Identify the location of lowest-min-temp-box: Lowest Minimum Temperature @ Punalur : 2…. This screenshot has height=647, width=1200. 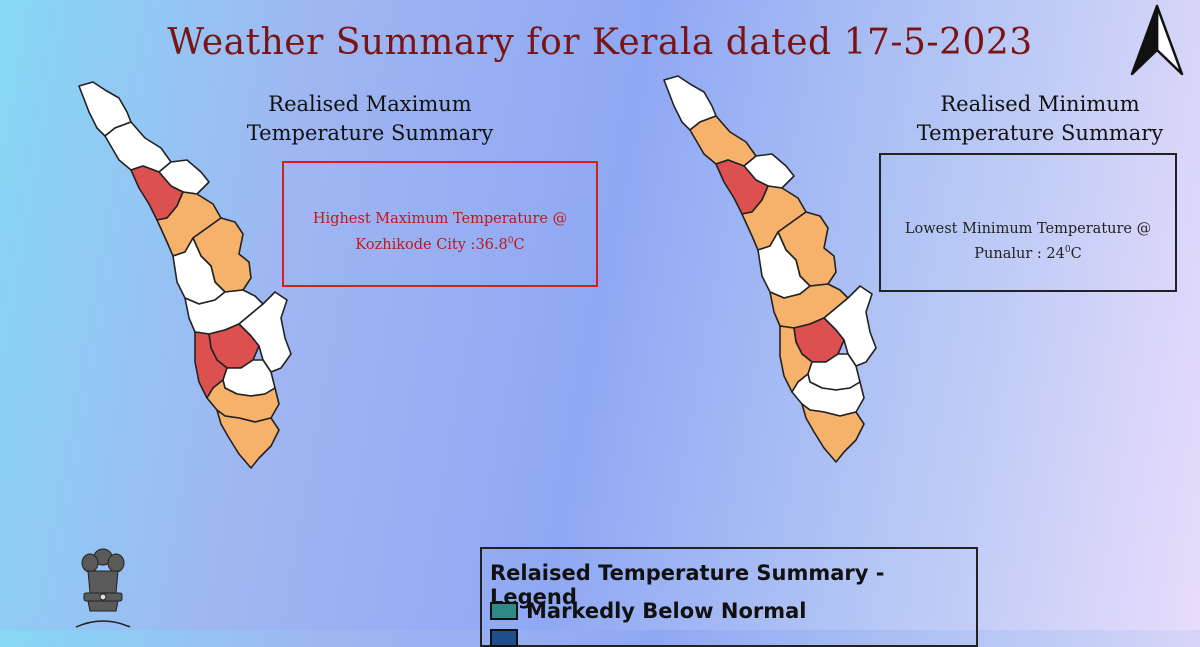
(1028, 222).